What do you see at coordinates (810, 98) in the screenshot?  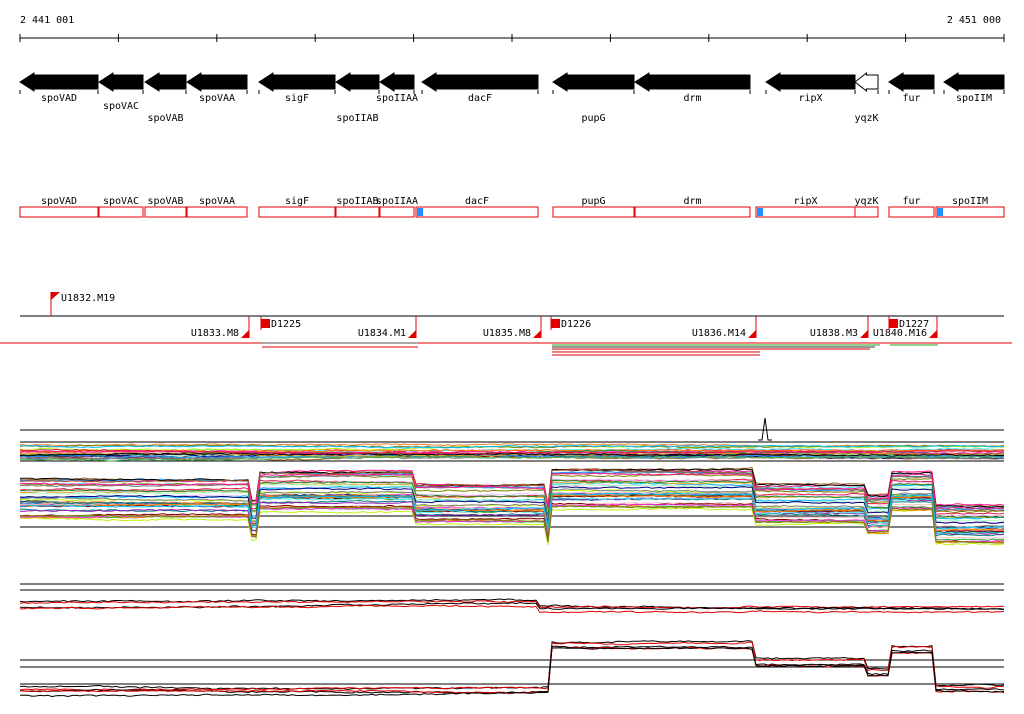 I see `gene-label: ripX` at bounding box center [810, 98].